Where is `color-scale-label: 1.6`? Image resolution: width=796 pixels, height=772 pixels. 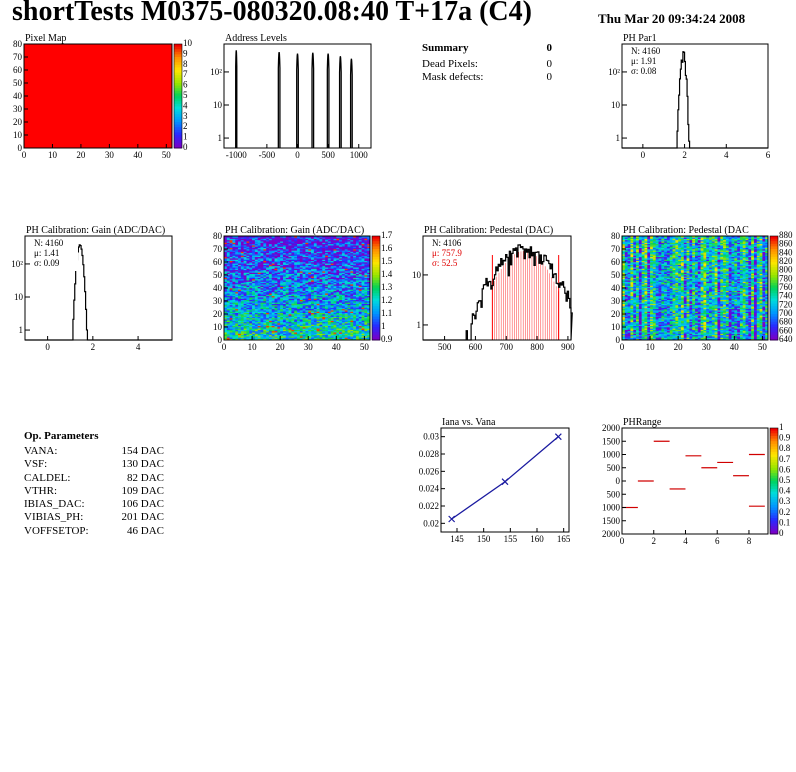 color-scale-label: 1.6 is located at coordinates (387, 248).